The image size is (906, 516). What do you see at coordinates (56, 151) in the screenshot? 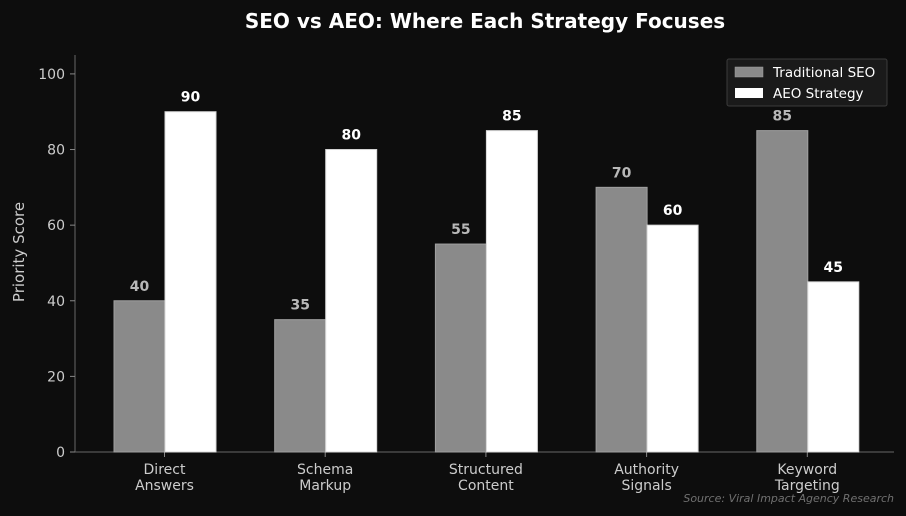
I see `y-tick-label: 80` at bounding box center [56, 151].